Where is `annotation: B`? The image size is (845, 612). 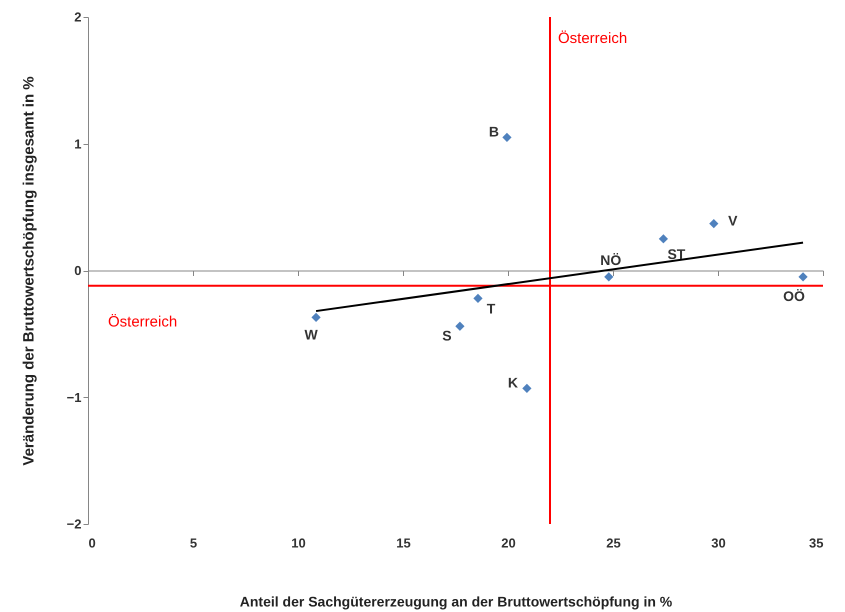
annotation: B is located at coordinates (494, 131).